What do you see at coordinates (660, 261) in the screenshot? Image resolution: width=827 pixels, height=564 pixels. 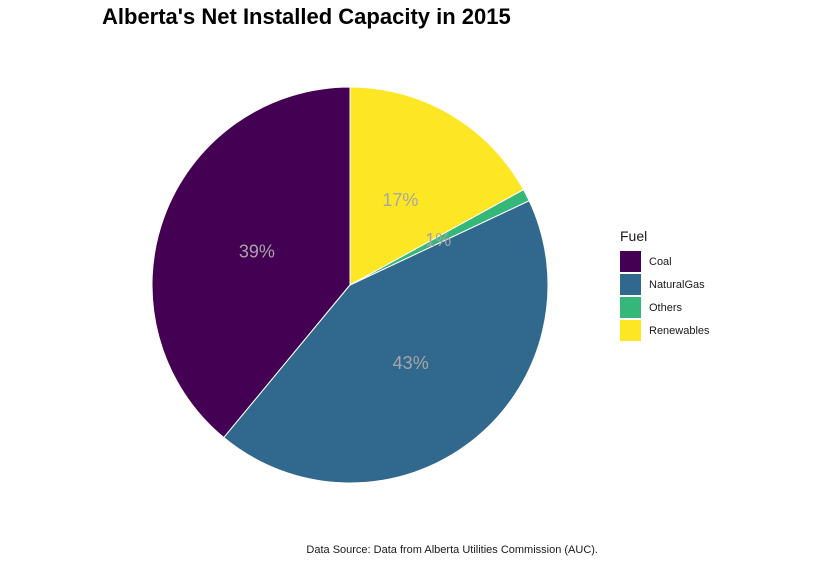 I see `legend-label-coal: Coal` at bounding box center [660, 261].